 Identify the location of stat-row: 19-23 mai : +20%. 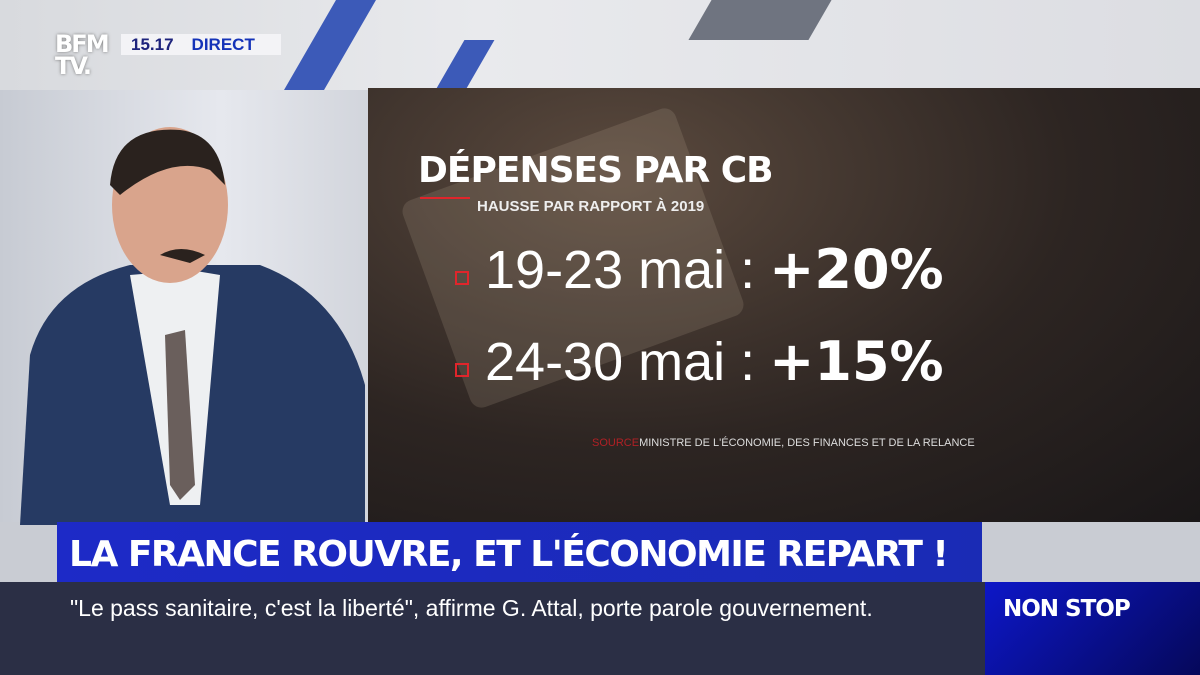
(699, 269).